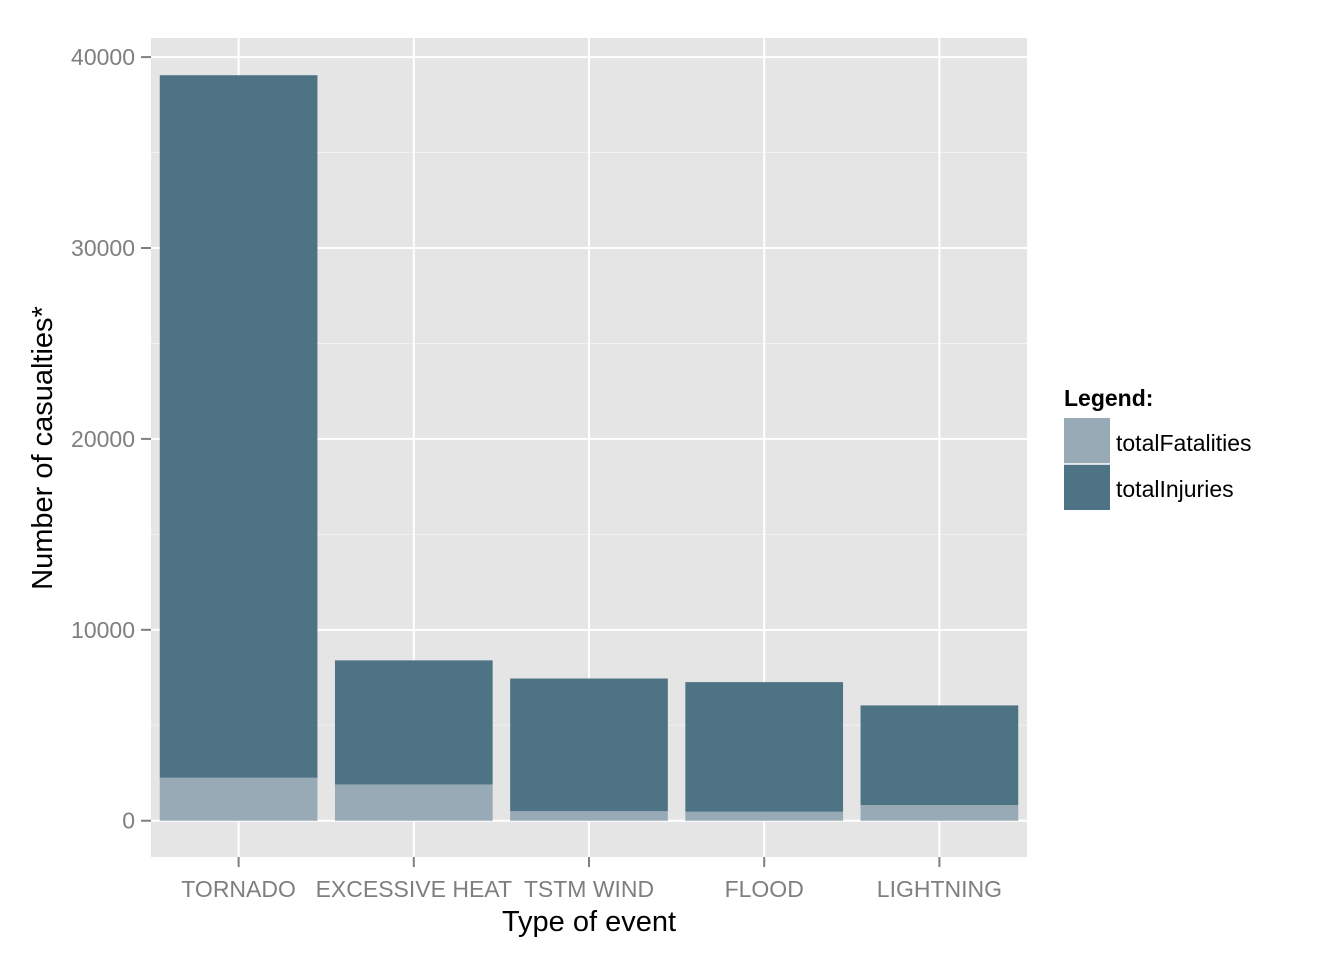 The image size is (1344, 960). Describe the element at coordinates (128, 821) in the screenshot. I see `y-tick-label: 0` at that location.